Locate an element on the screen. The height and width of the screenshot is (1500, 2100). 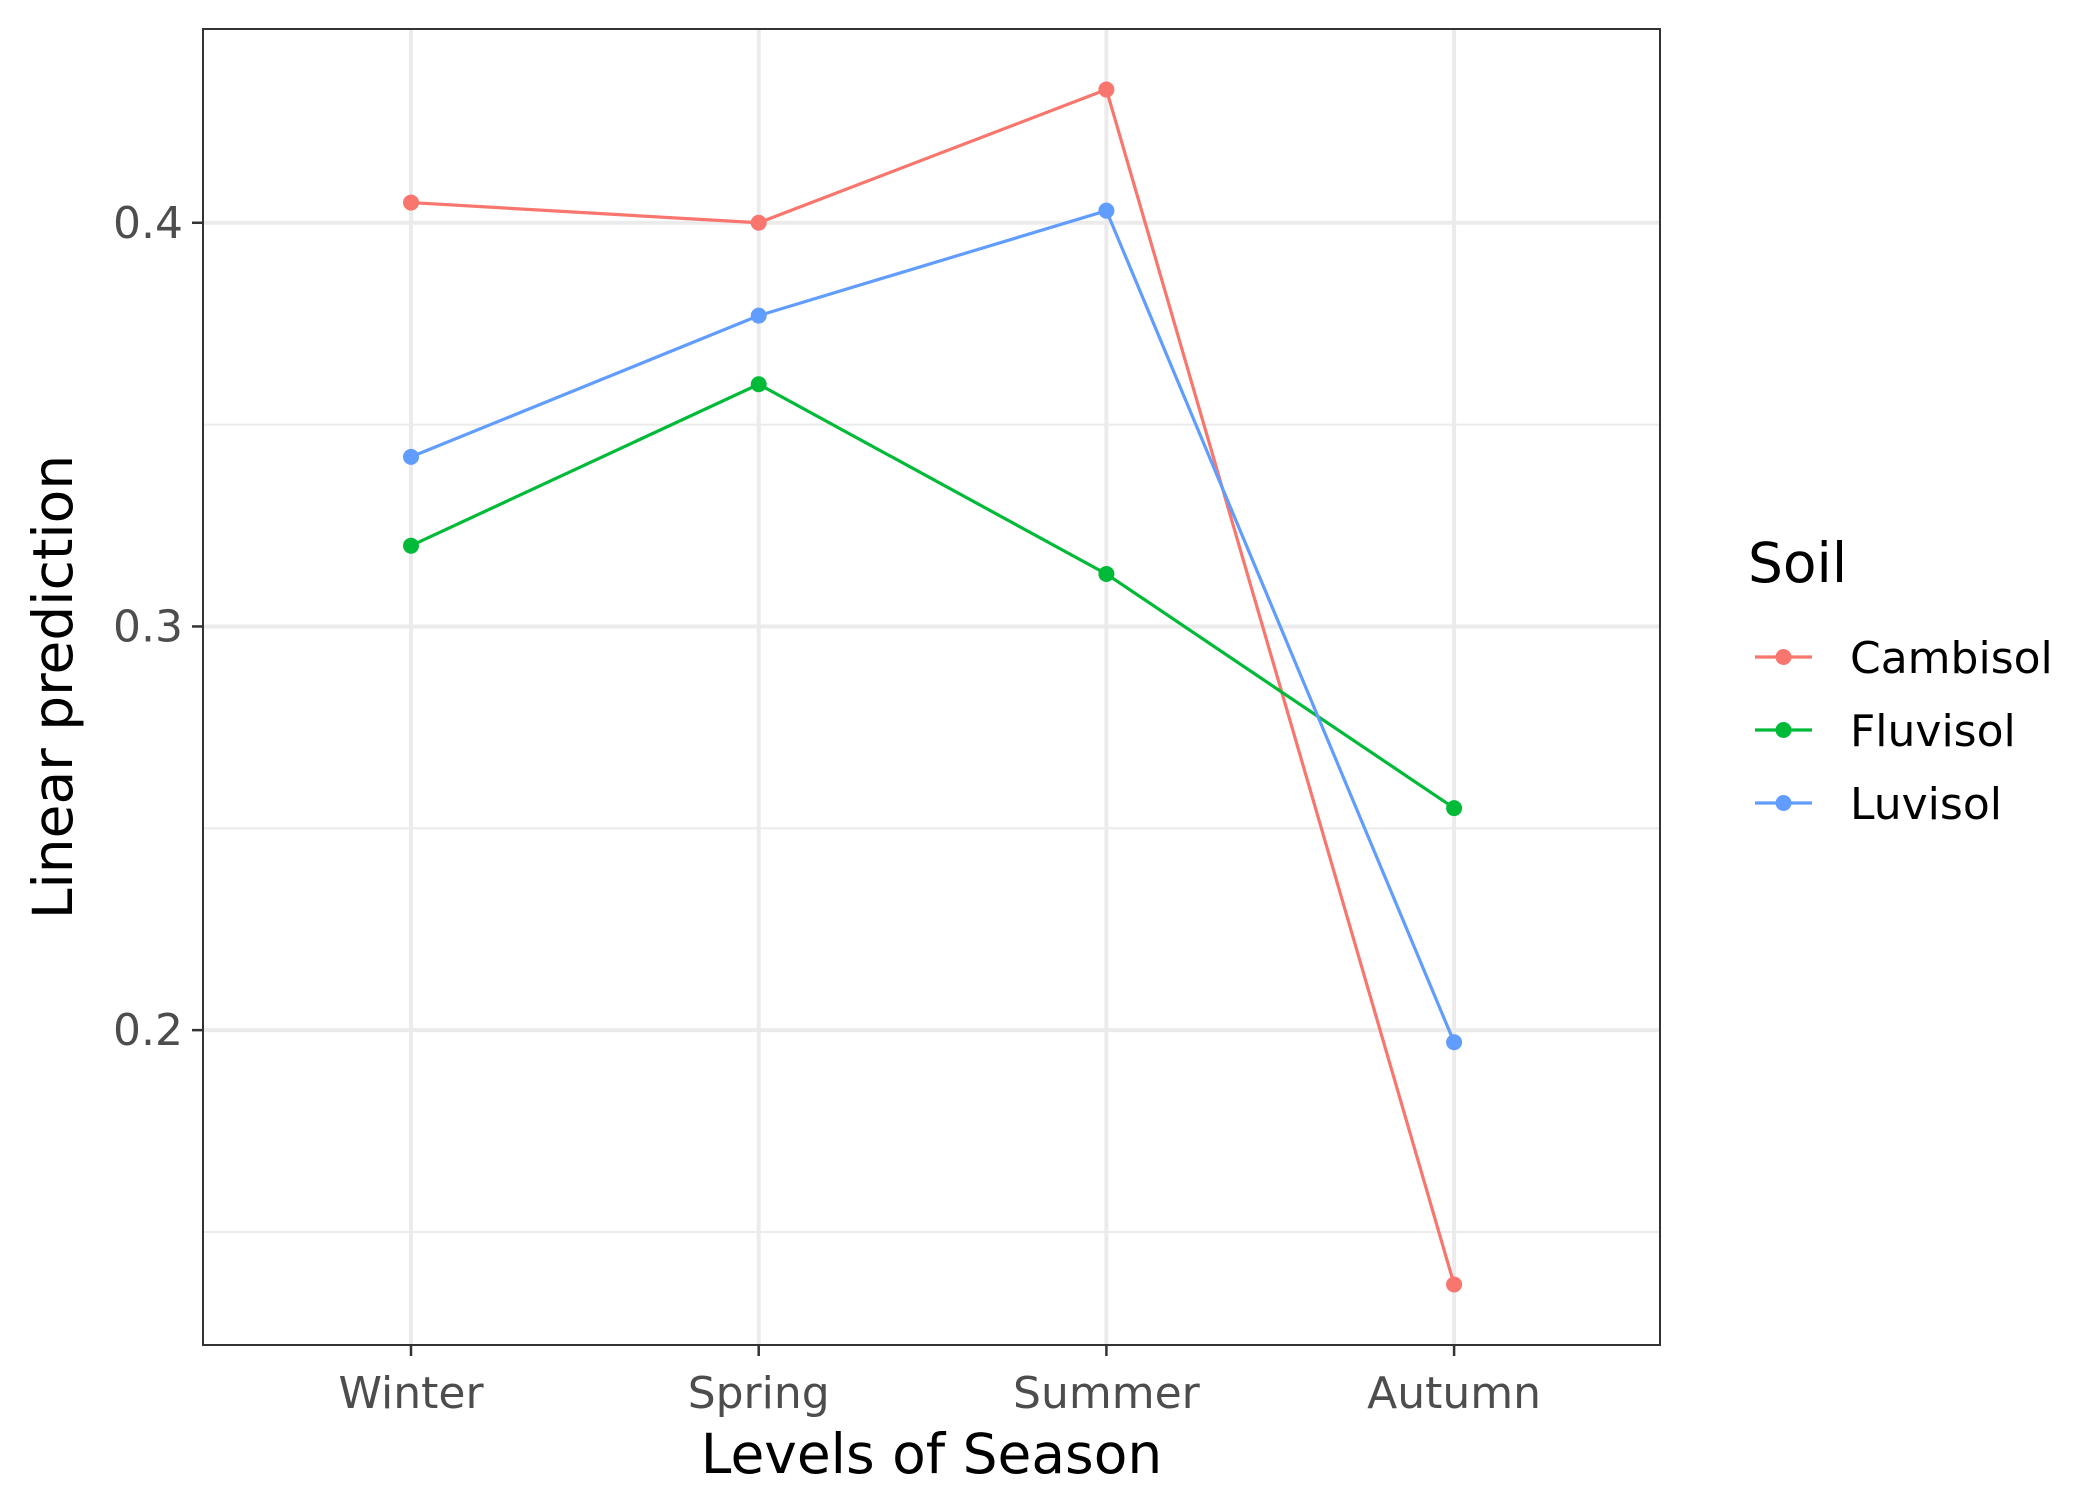
series-line is located at coordinates (932, 596).